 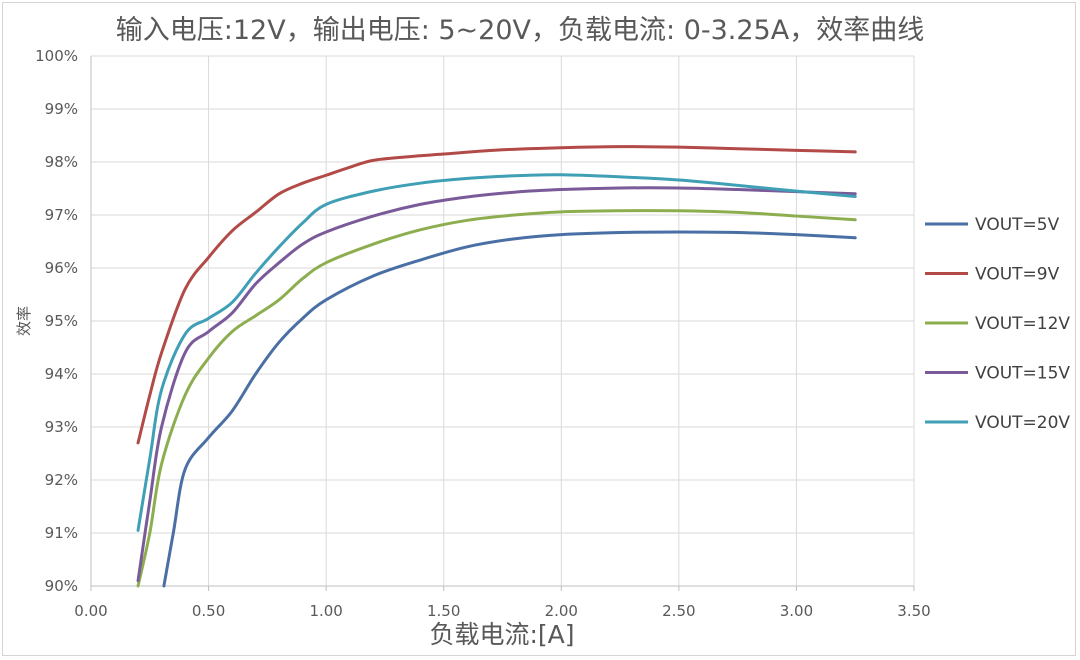 What do you see at coordinates (90, 611) in the screenshot?
I see `x-tick-label: 0.00` at bounding box center [90, 611].